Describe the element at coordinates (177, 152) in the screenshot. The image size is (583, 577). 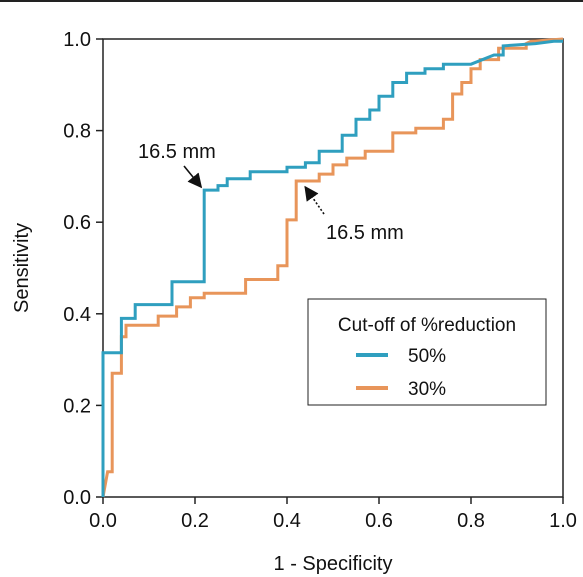
I see `annotation-label-50: 16.5 mm` at that location.